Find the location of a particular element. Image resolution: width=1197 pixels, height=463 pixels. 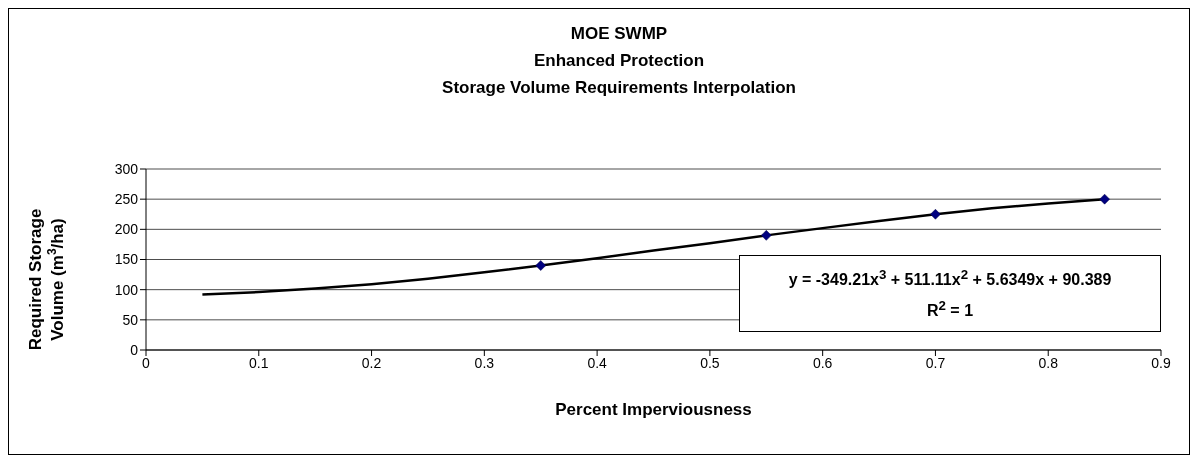

y-tick-label: 200 is located at coordinates (126, 229).